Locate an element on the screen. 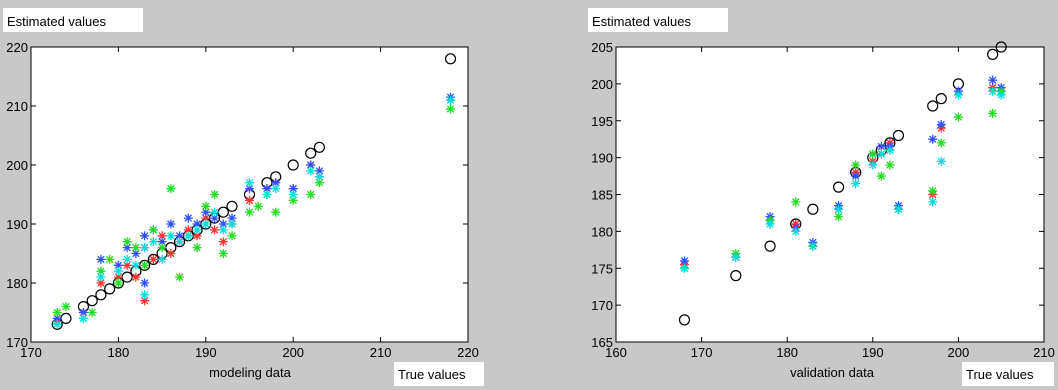 The image size is (1058, 390). ylabel: Estimated values is located at coordinates (641, 21).